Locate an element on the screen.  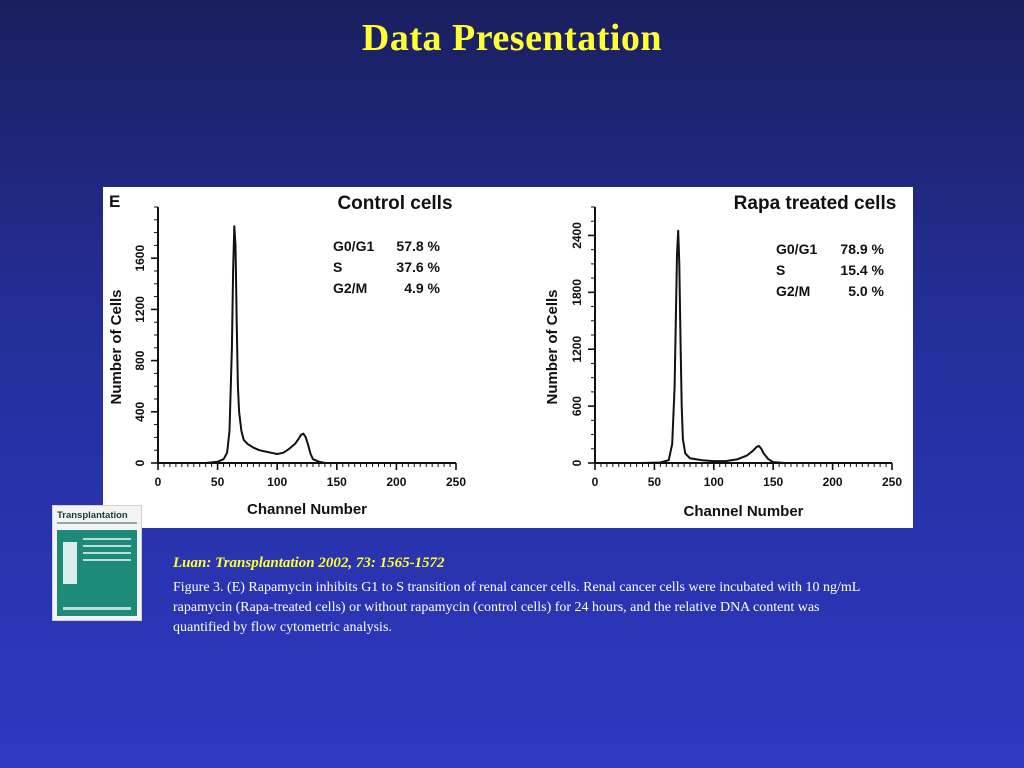
chart2-stat-value: 5.0 % is located at coordinates (866, 291).